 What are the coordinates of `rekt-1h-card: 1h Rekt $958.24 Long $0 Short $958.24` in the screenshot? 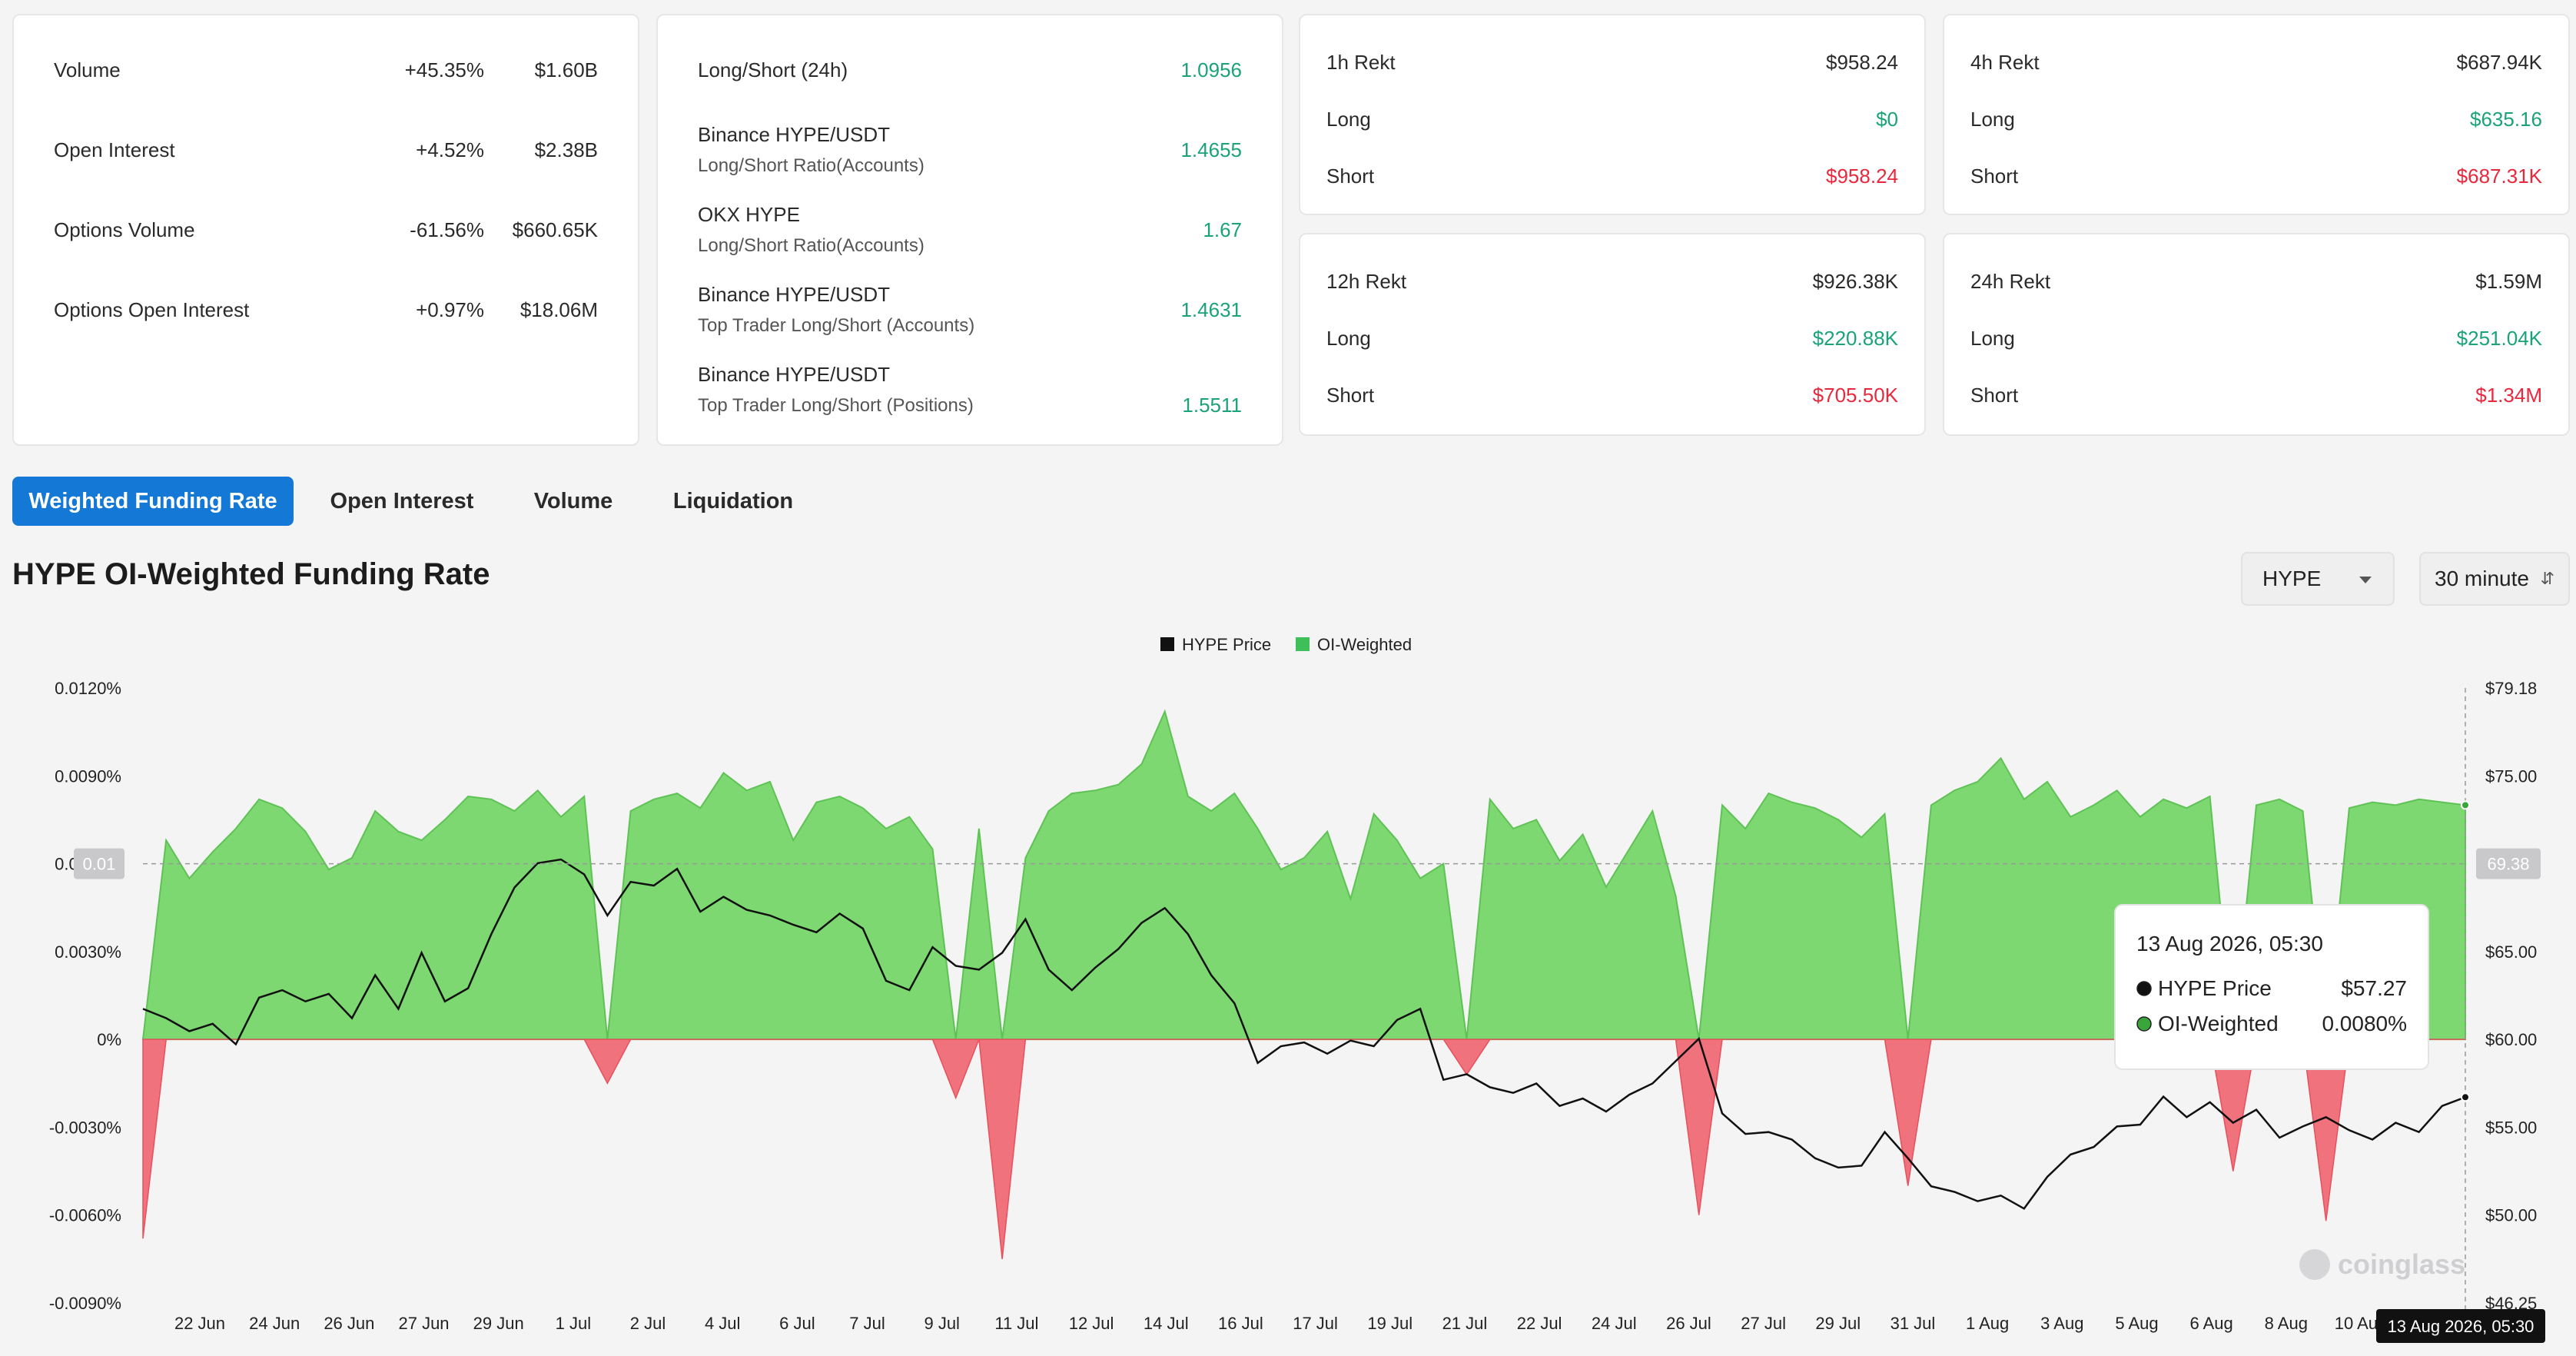 It's located at (1612, 114).